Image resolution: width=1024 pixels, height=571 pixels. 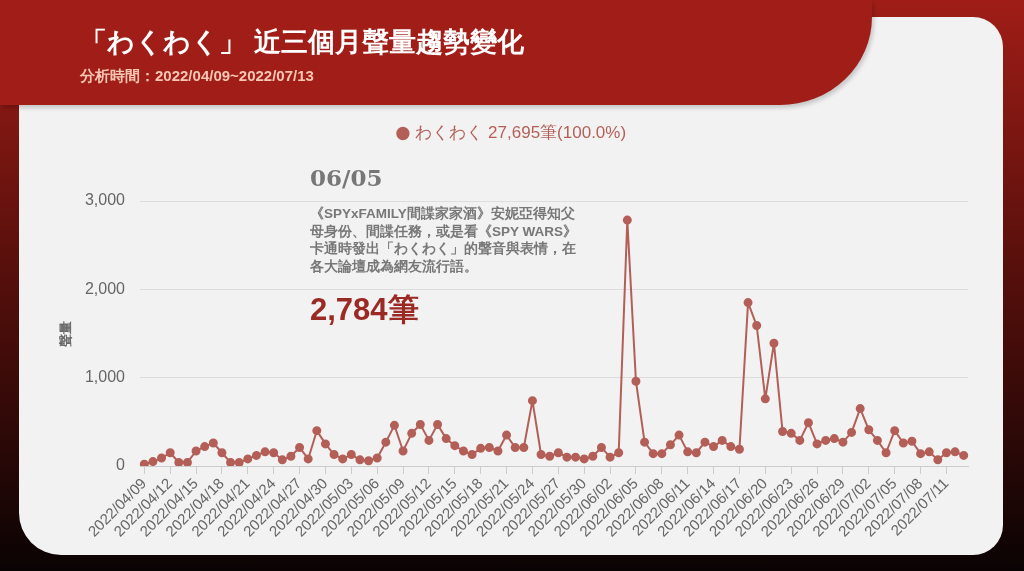 I want to click on annotation: 《SPYxFAMILY間諜家家酒》安妮亞得知父母身份、間諜任務，或是看《SPY WARS》卡通時發出「わくわく」的聲音與表情，在各大論壇成為網友流行語。, so click(x=444, y=240).